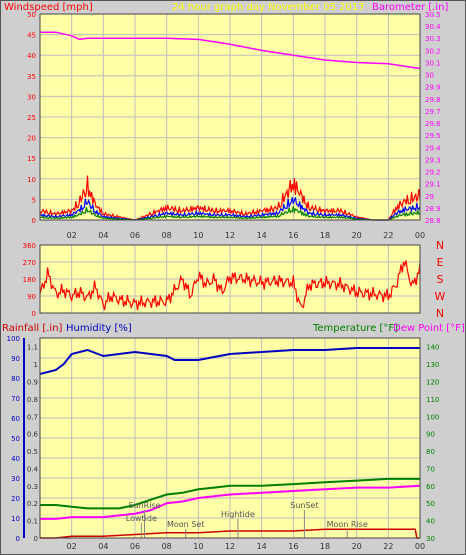 This screenshot has width=466, height=555. I want to click on rainfall-tick-label: 1.1, so click(32, 348).